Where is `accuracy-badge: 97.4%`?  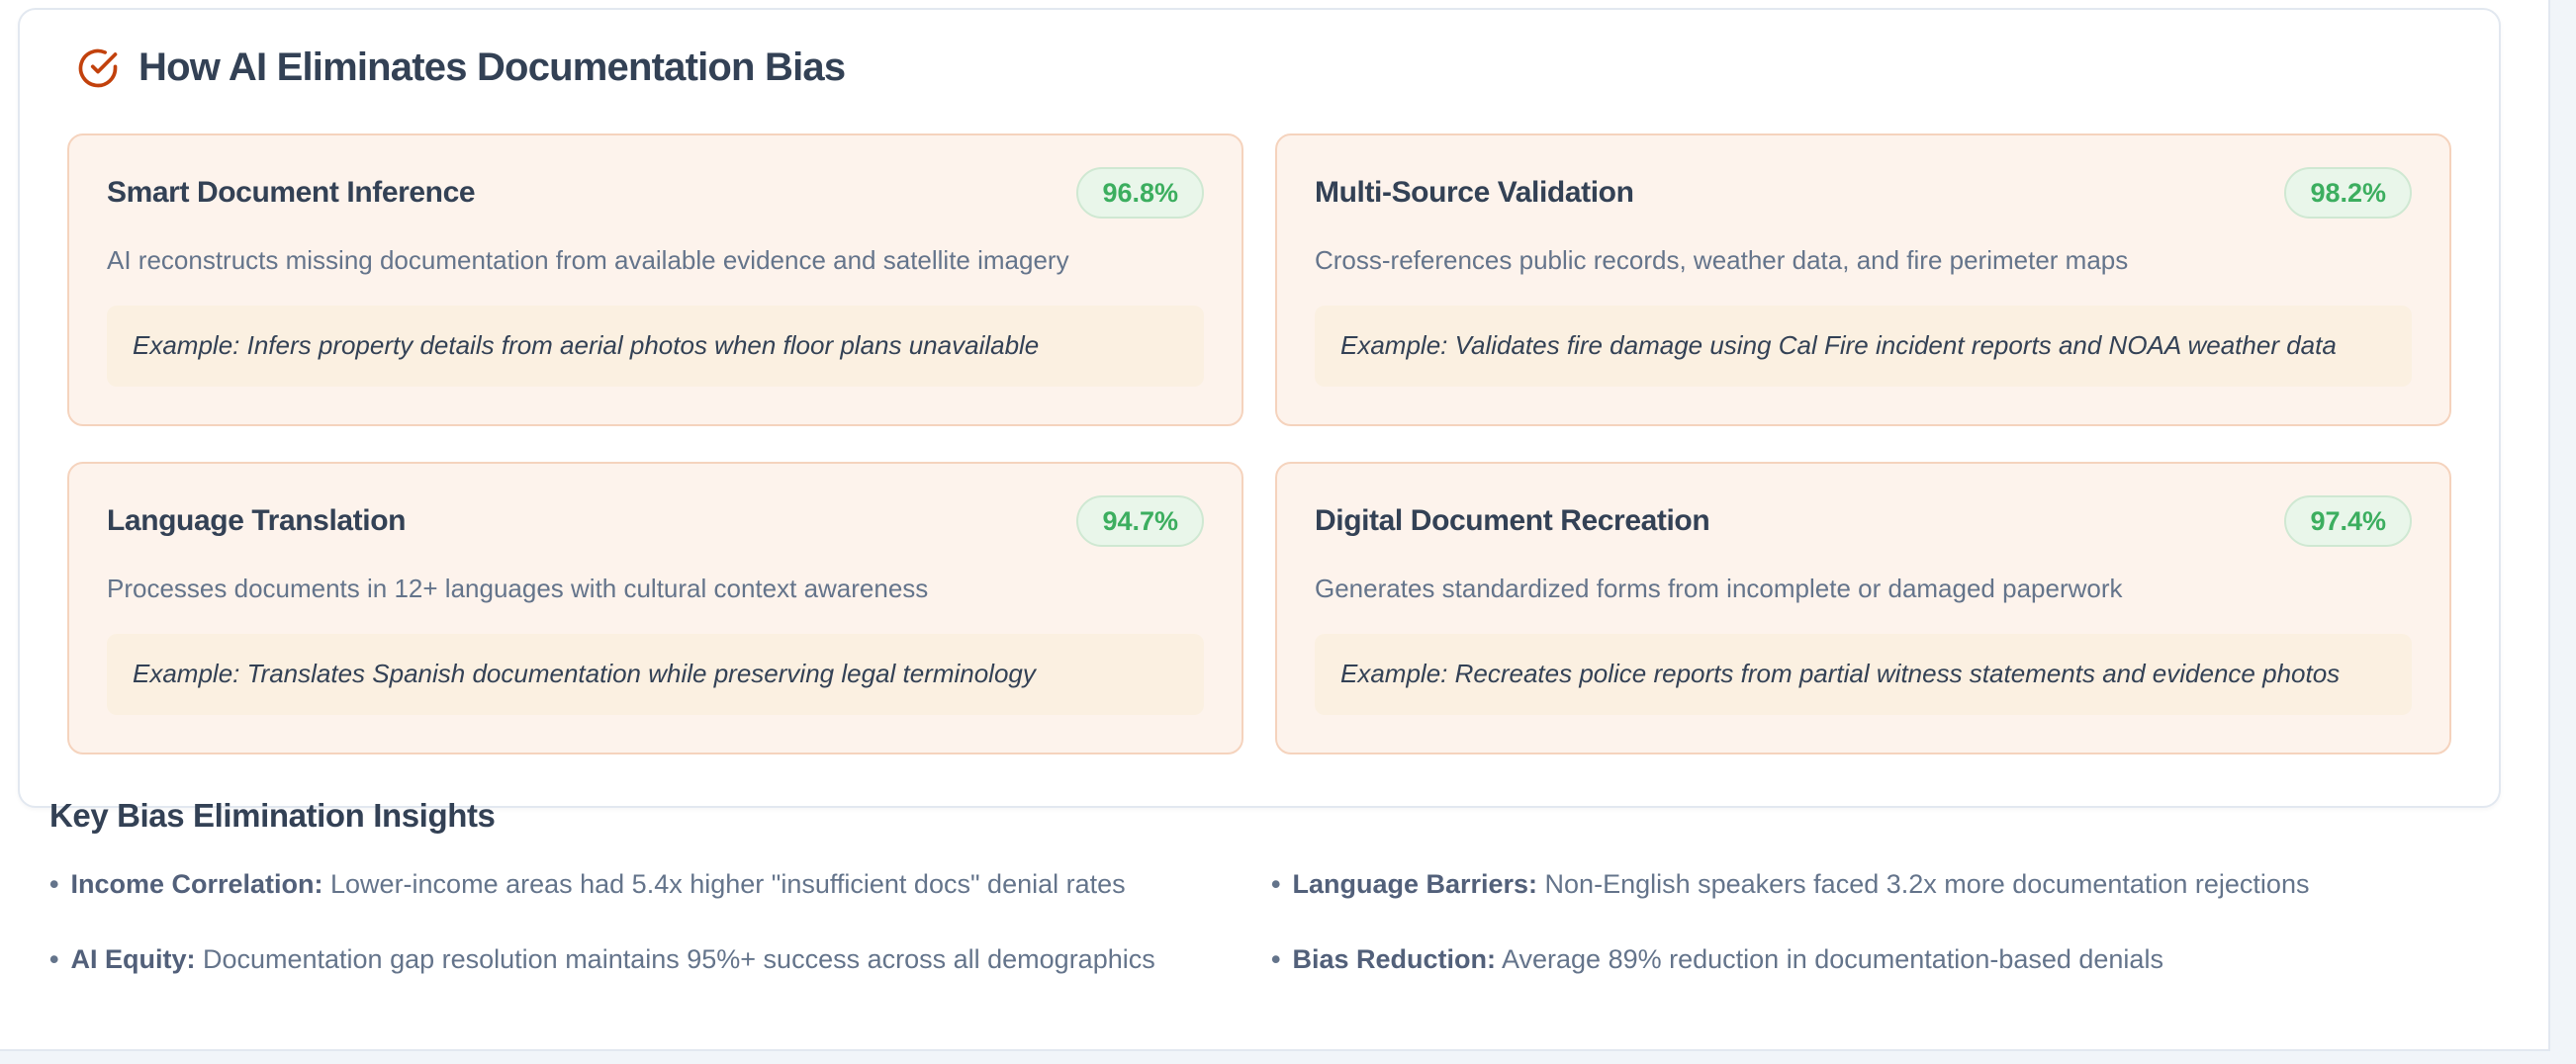 accuracy-badge: 97.4% is located at coordinates (2348, 521).